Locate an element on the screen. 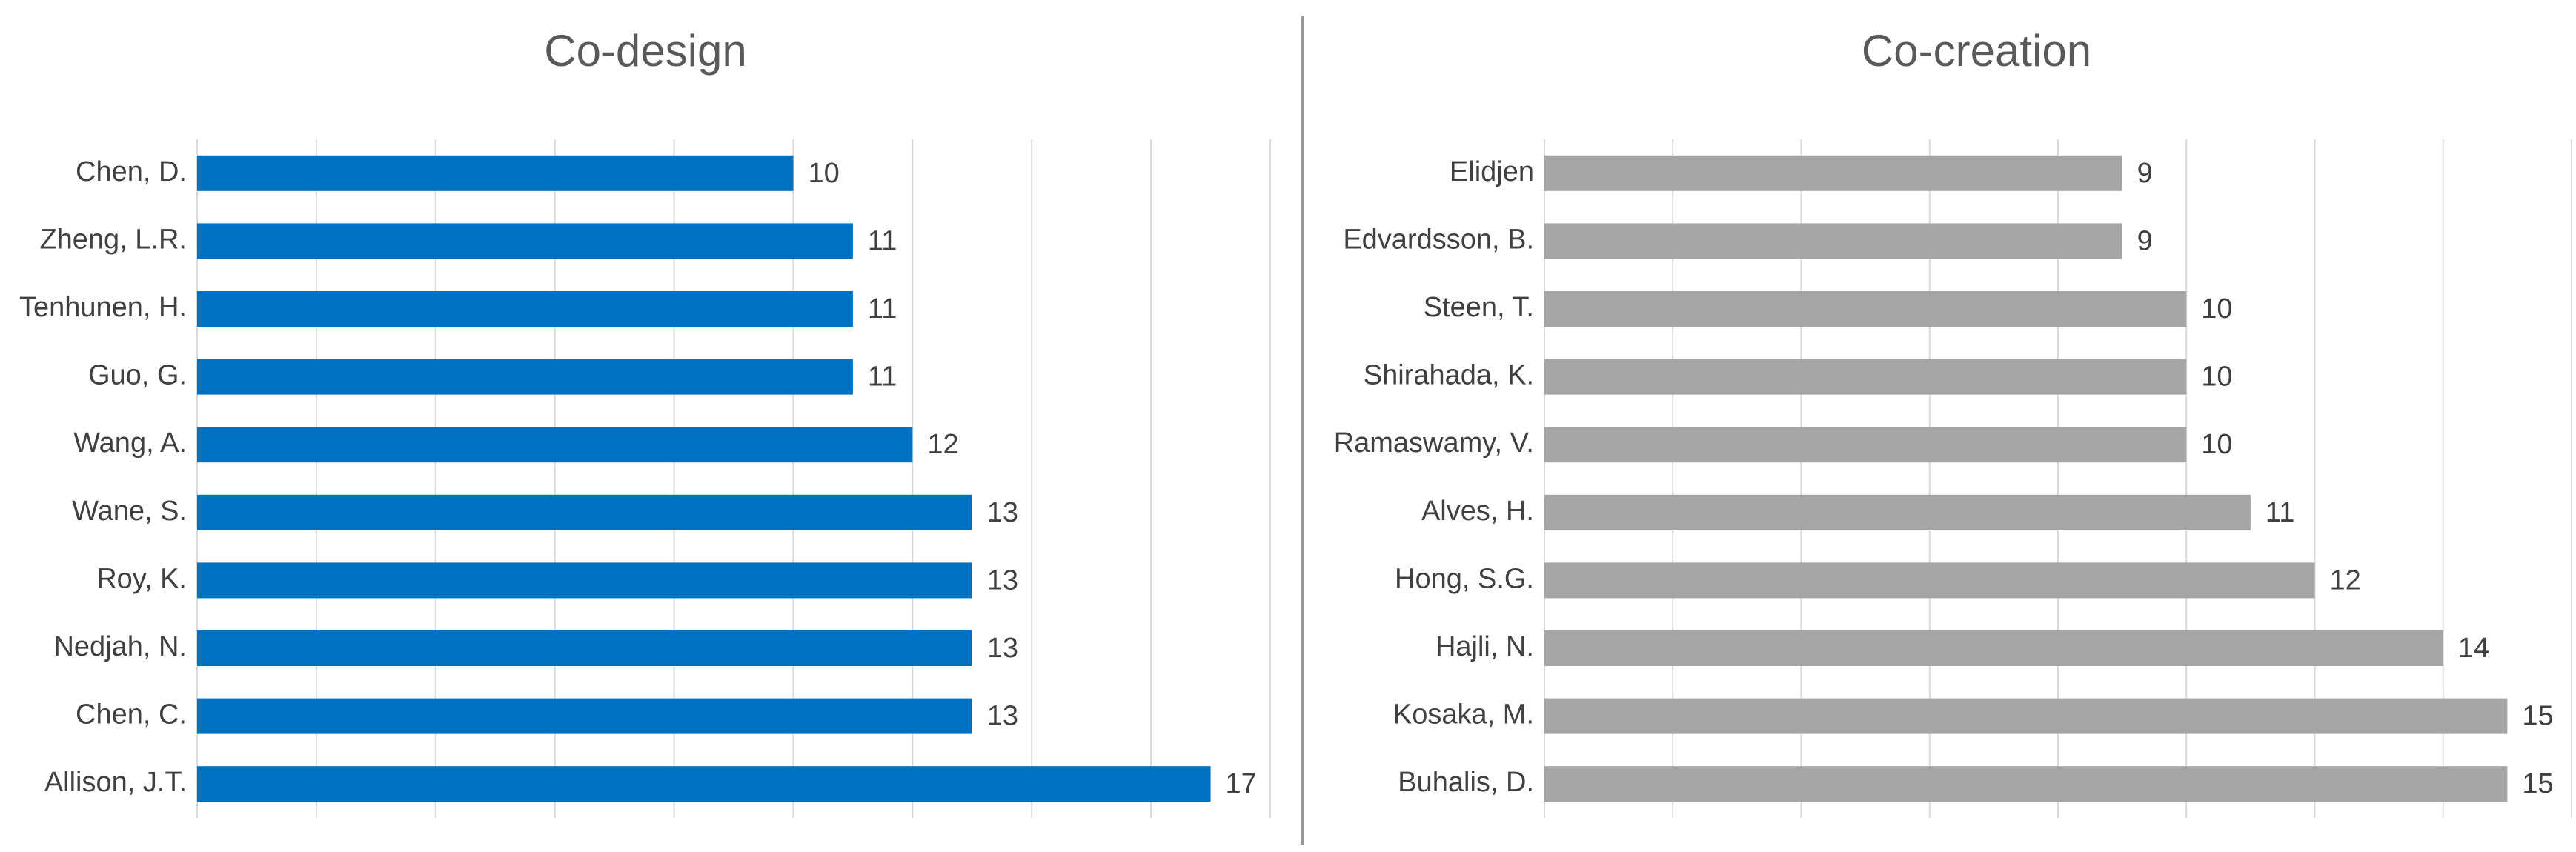  chart-title: Co-design is located at coordinates (645, 51).